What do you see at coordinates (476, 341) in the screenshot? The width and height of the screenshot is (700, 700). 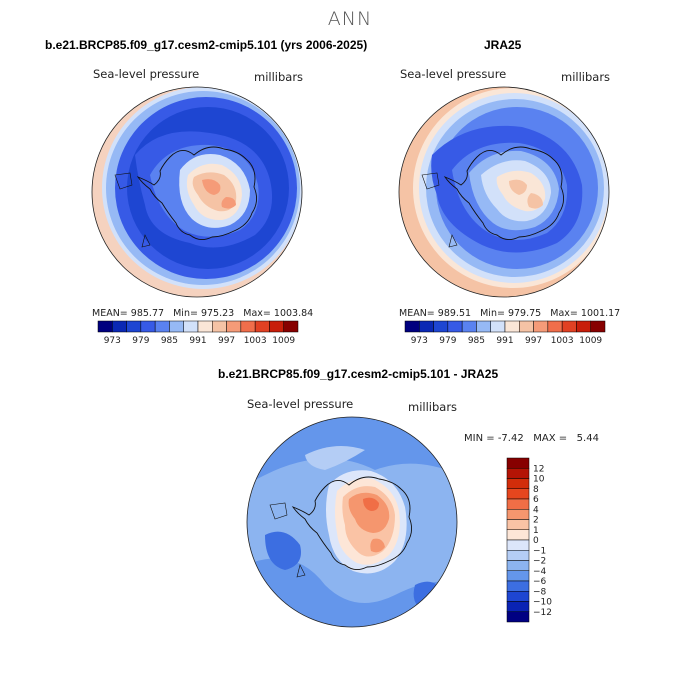 I see `panel2-colorbar-label: 985` at bounding box center [476, 341].